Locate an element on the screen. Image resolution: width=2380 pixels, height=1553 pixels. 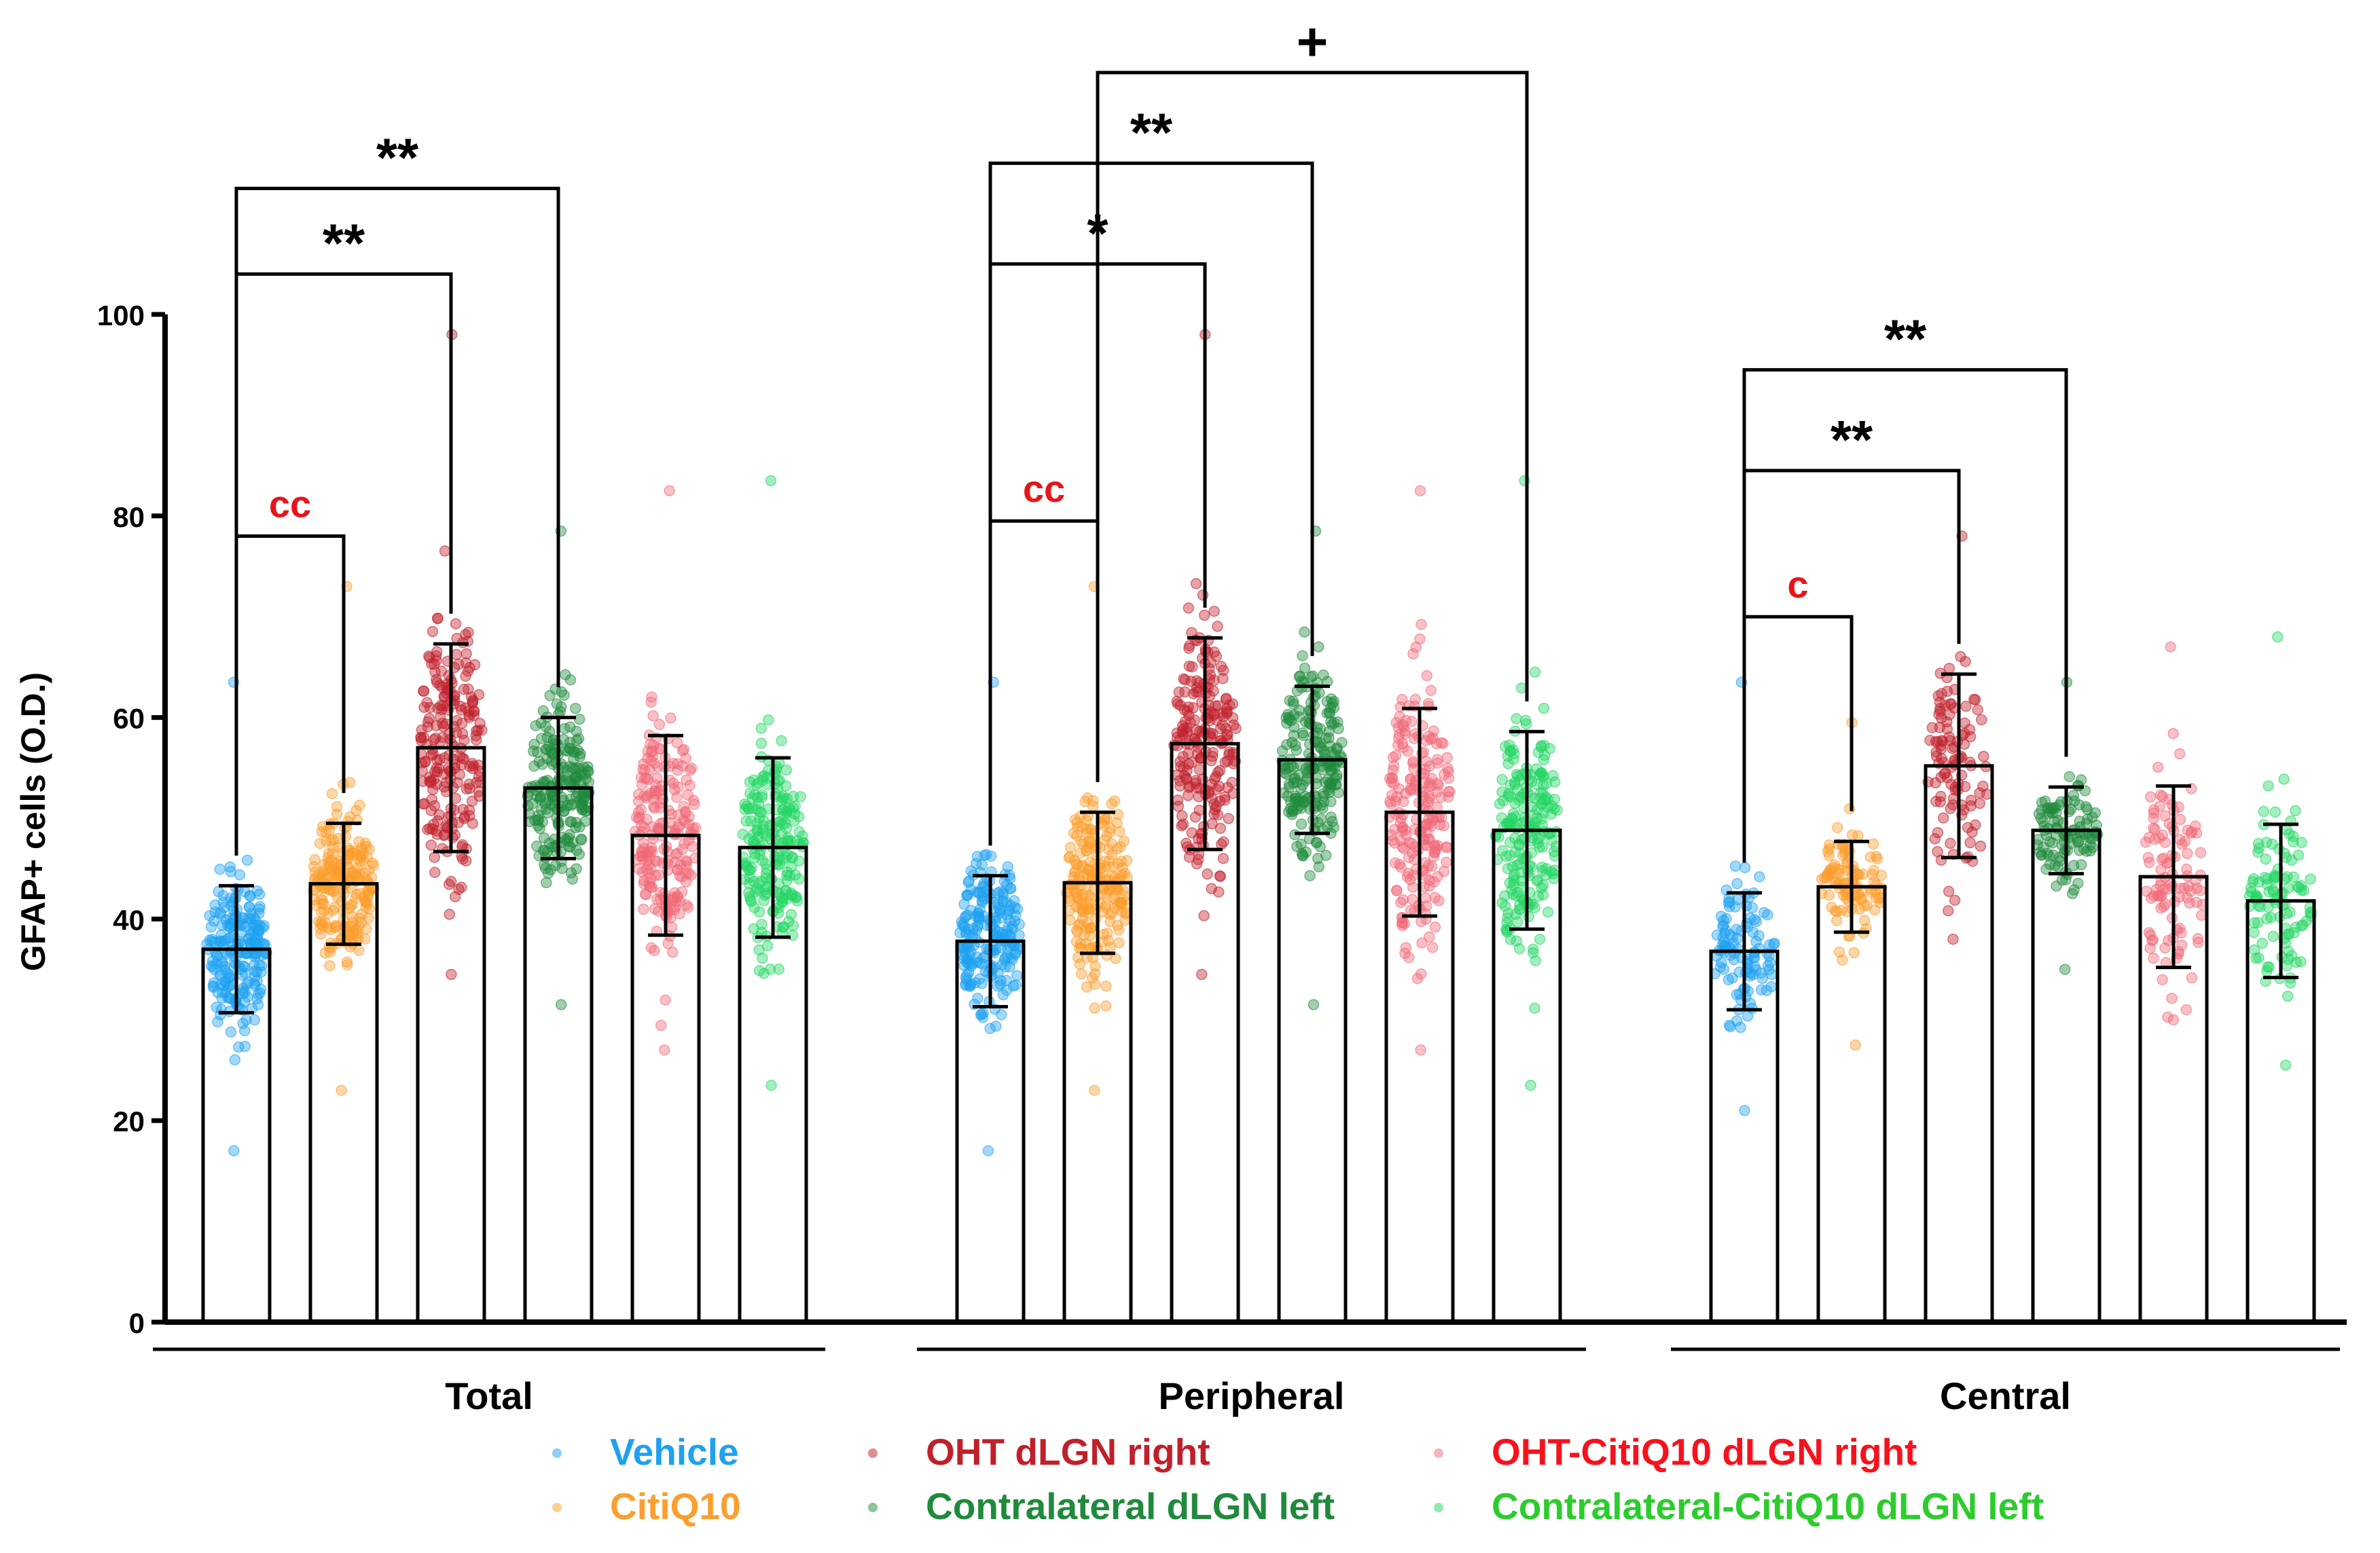
significance-label: cc is located at coordinates (290, 503).